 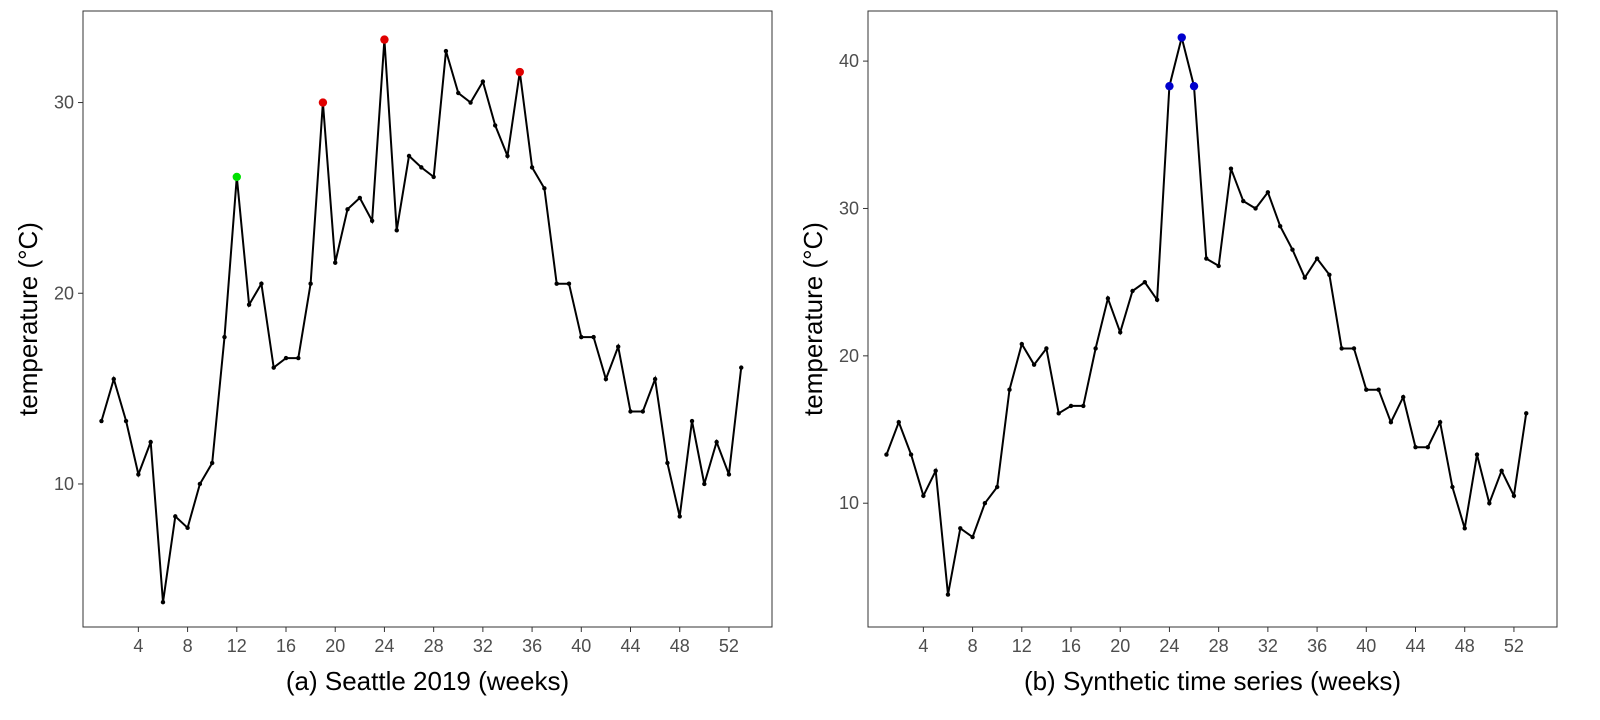 What do you see at coordinates (64, 293) in the screenshot?
I see `y-tick-label: 20` at bounding box center [64, 293].